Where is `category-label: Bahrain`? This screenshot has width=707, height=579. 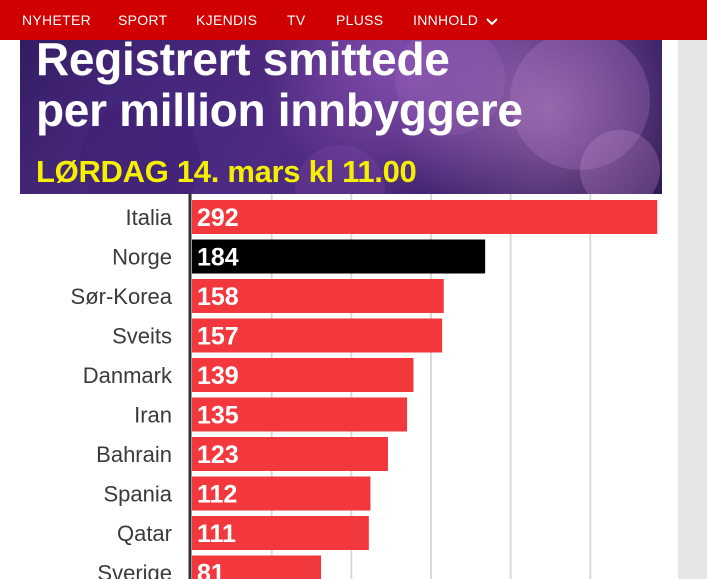
category-label: Bahrain is located at coordinates (134, 454).